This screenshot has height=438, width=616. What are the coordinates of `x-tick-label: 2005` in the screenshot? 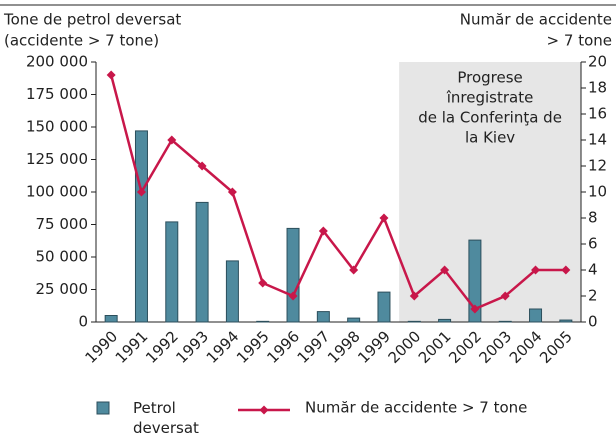 It's located at (556, 347).